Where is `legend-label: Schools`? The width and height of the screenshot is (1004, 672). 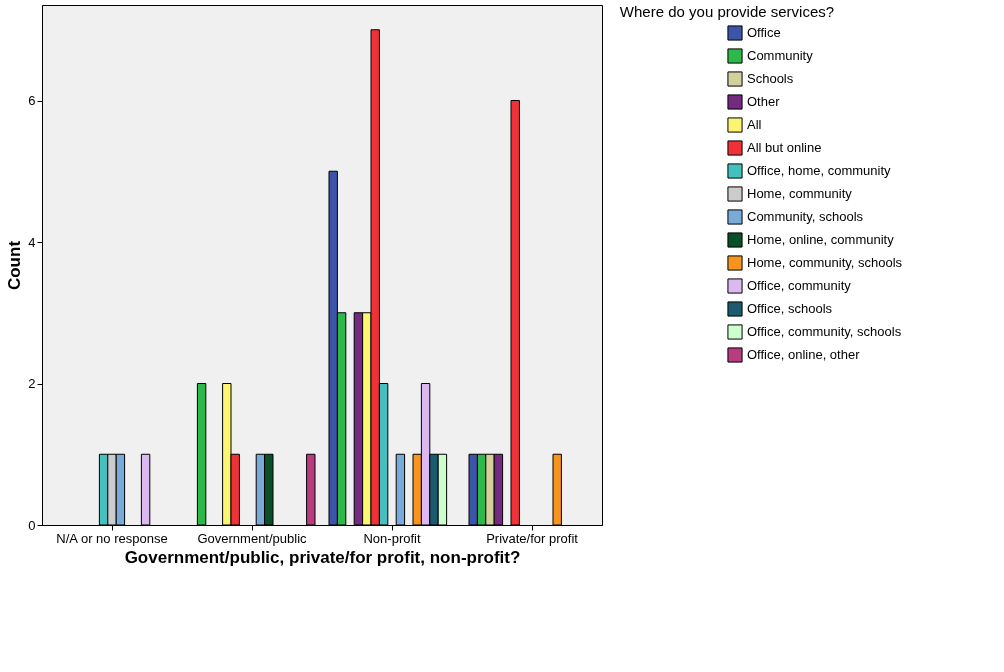 legend-label: Schools is located at coordinates (770, 78).